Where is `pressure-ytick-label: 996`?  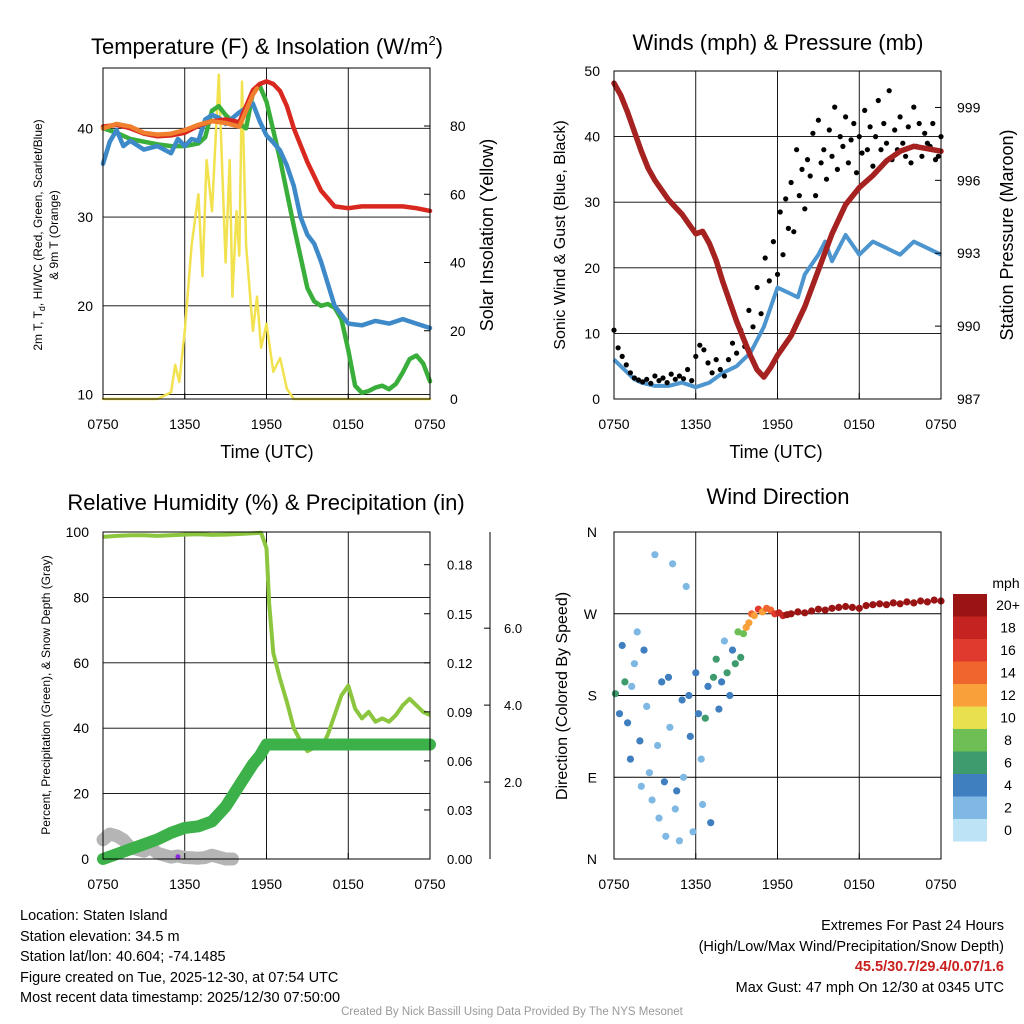 pressure-ytick-label: 996 is located at coordinates (969, 180).